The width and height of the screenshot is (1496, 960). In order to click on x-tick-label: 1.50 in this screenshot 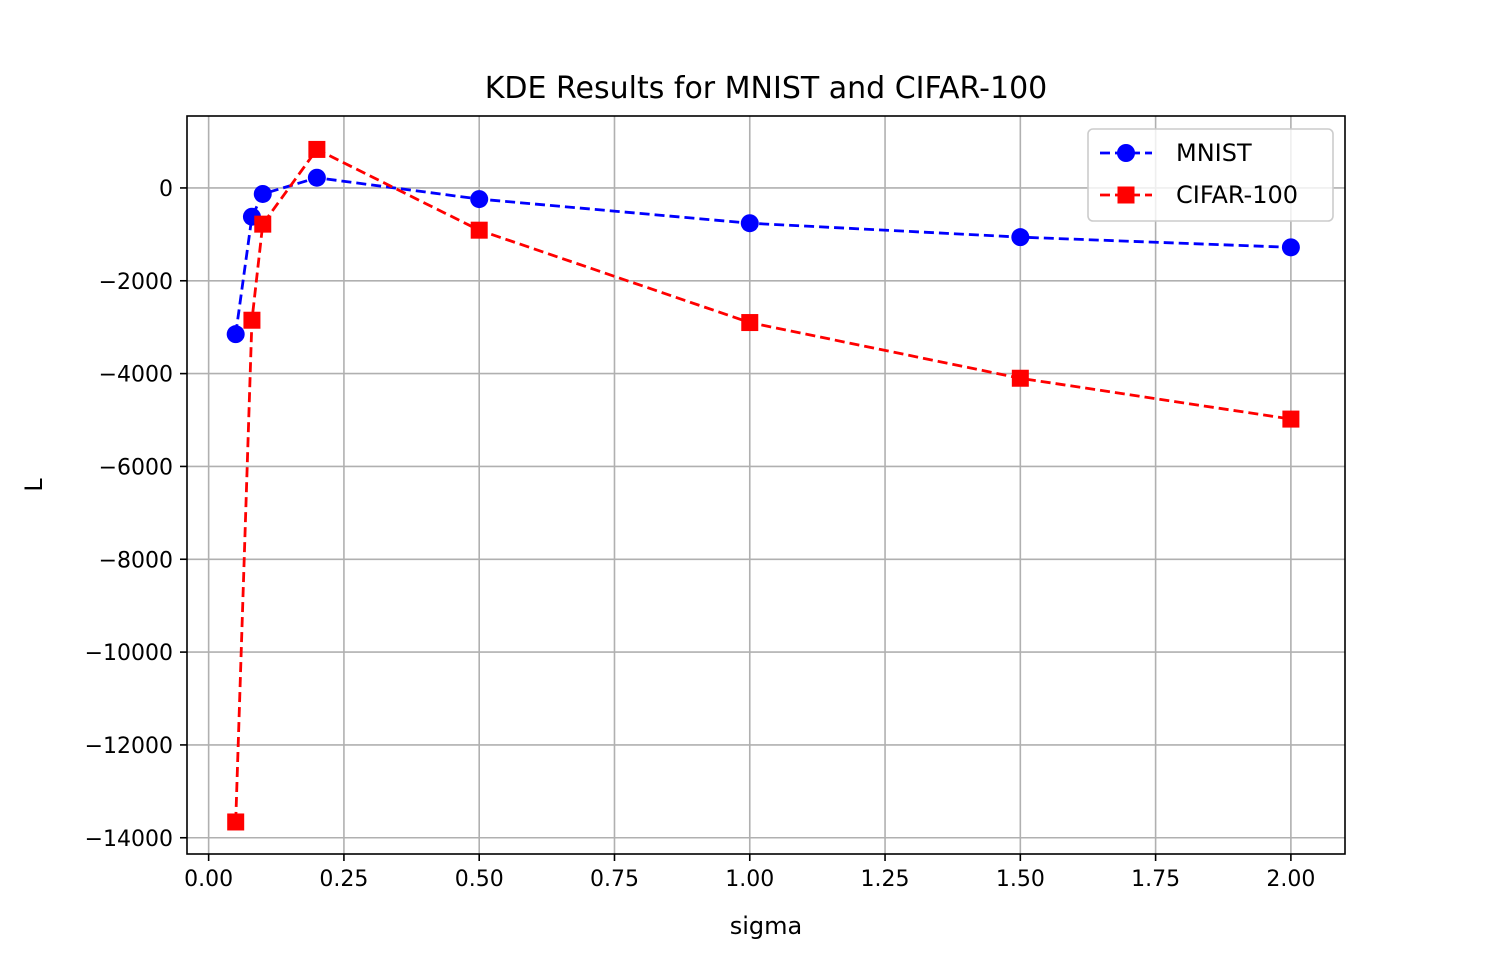, I will do `click(1020, 879)`.